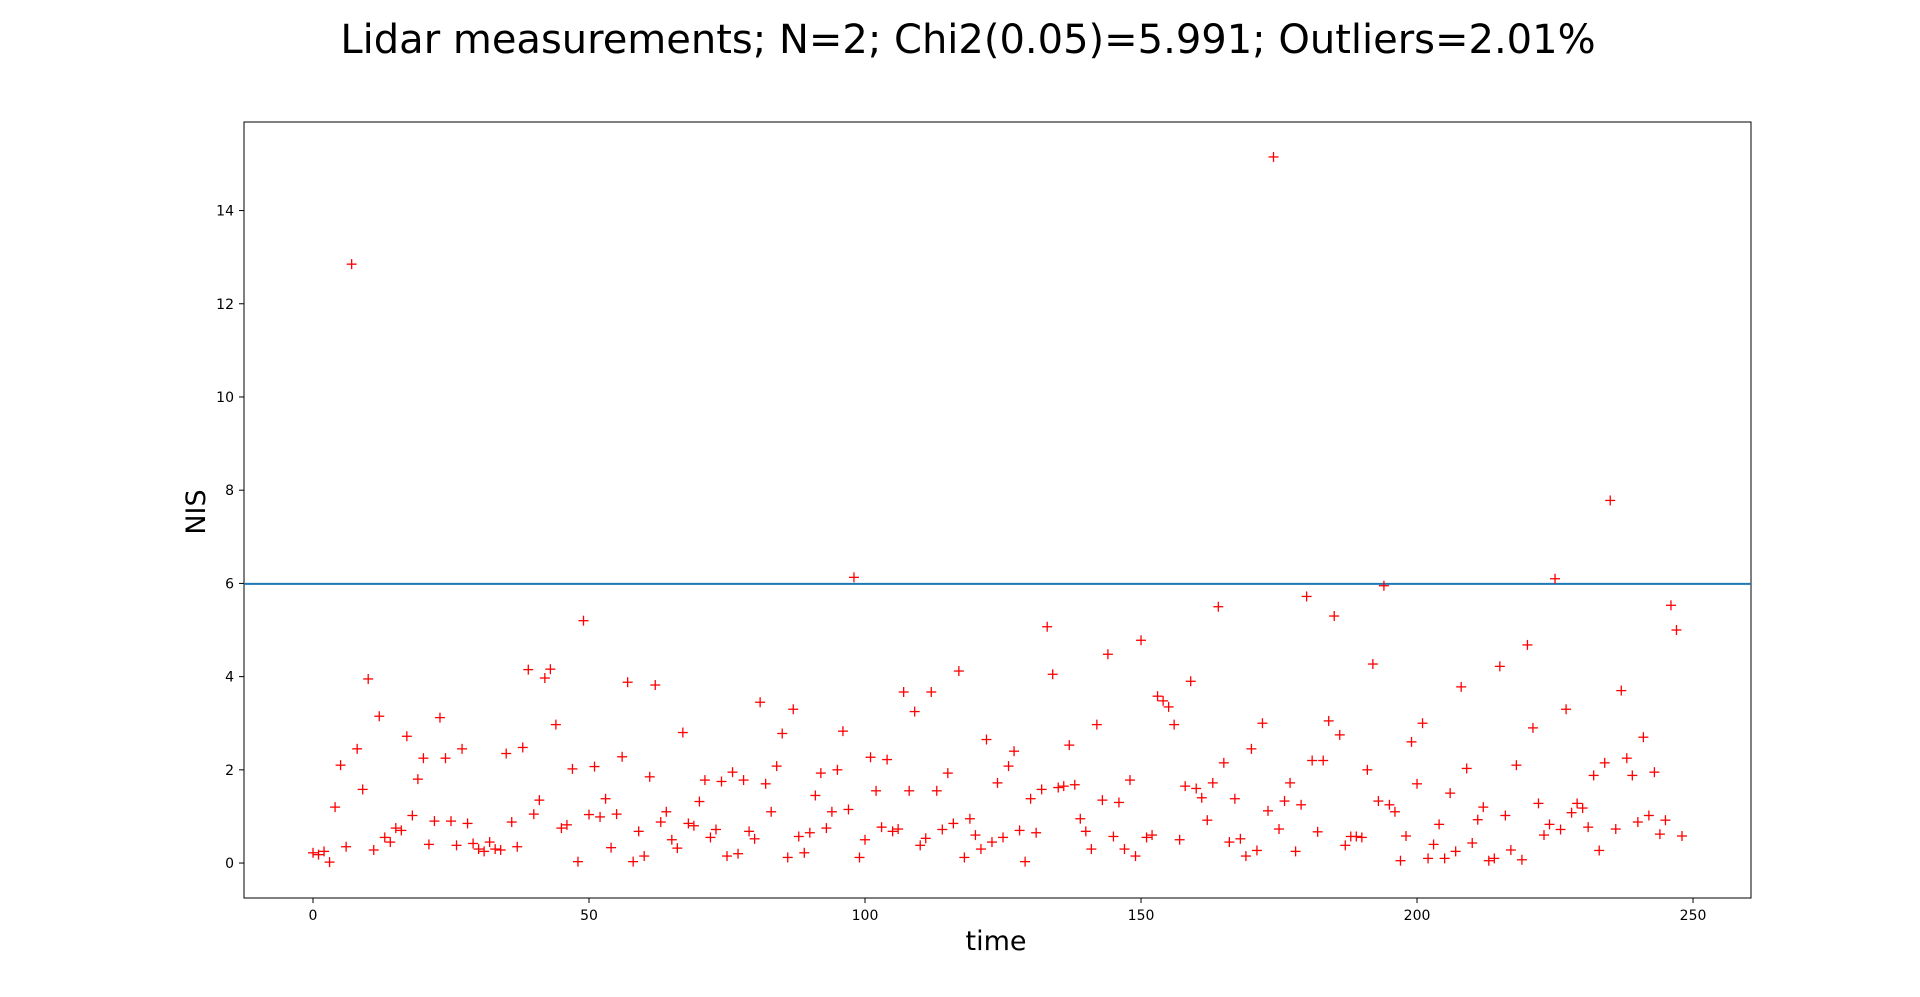  I want to click on y-tick-label: 12, so click(225, 305).